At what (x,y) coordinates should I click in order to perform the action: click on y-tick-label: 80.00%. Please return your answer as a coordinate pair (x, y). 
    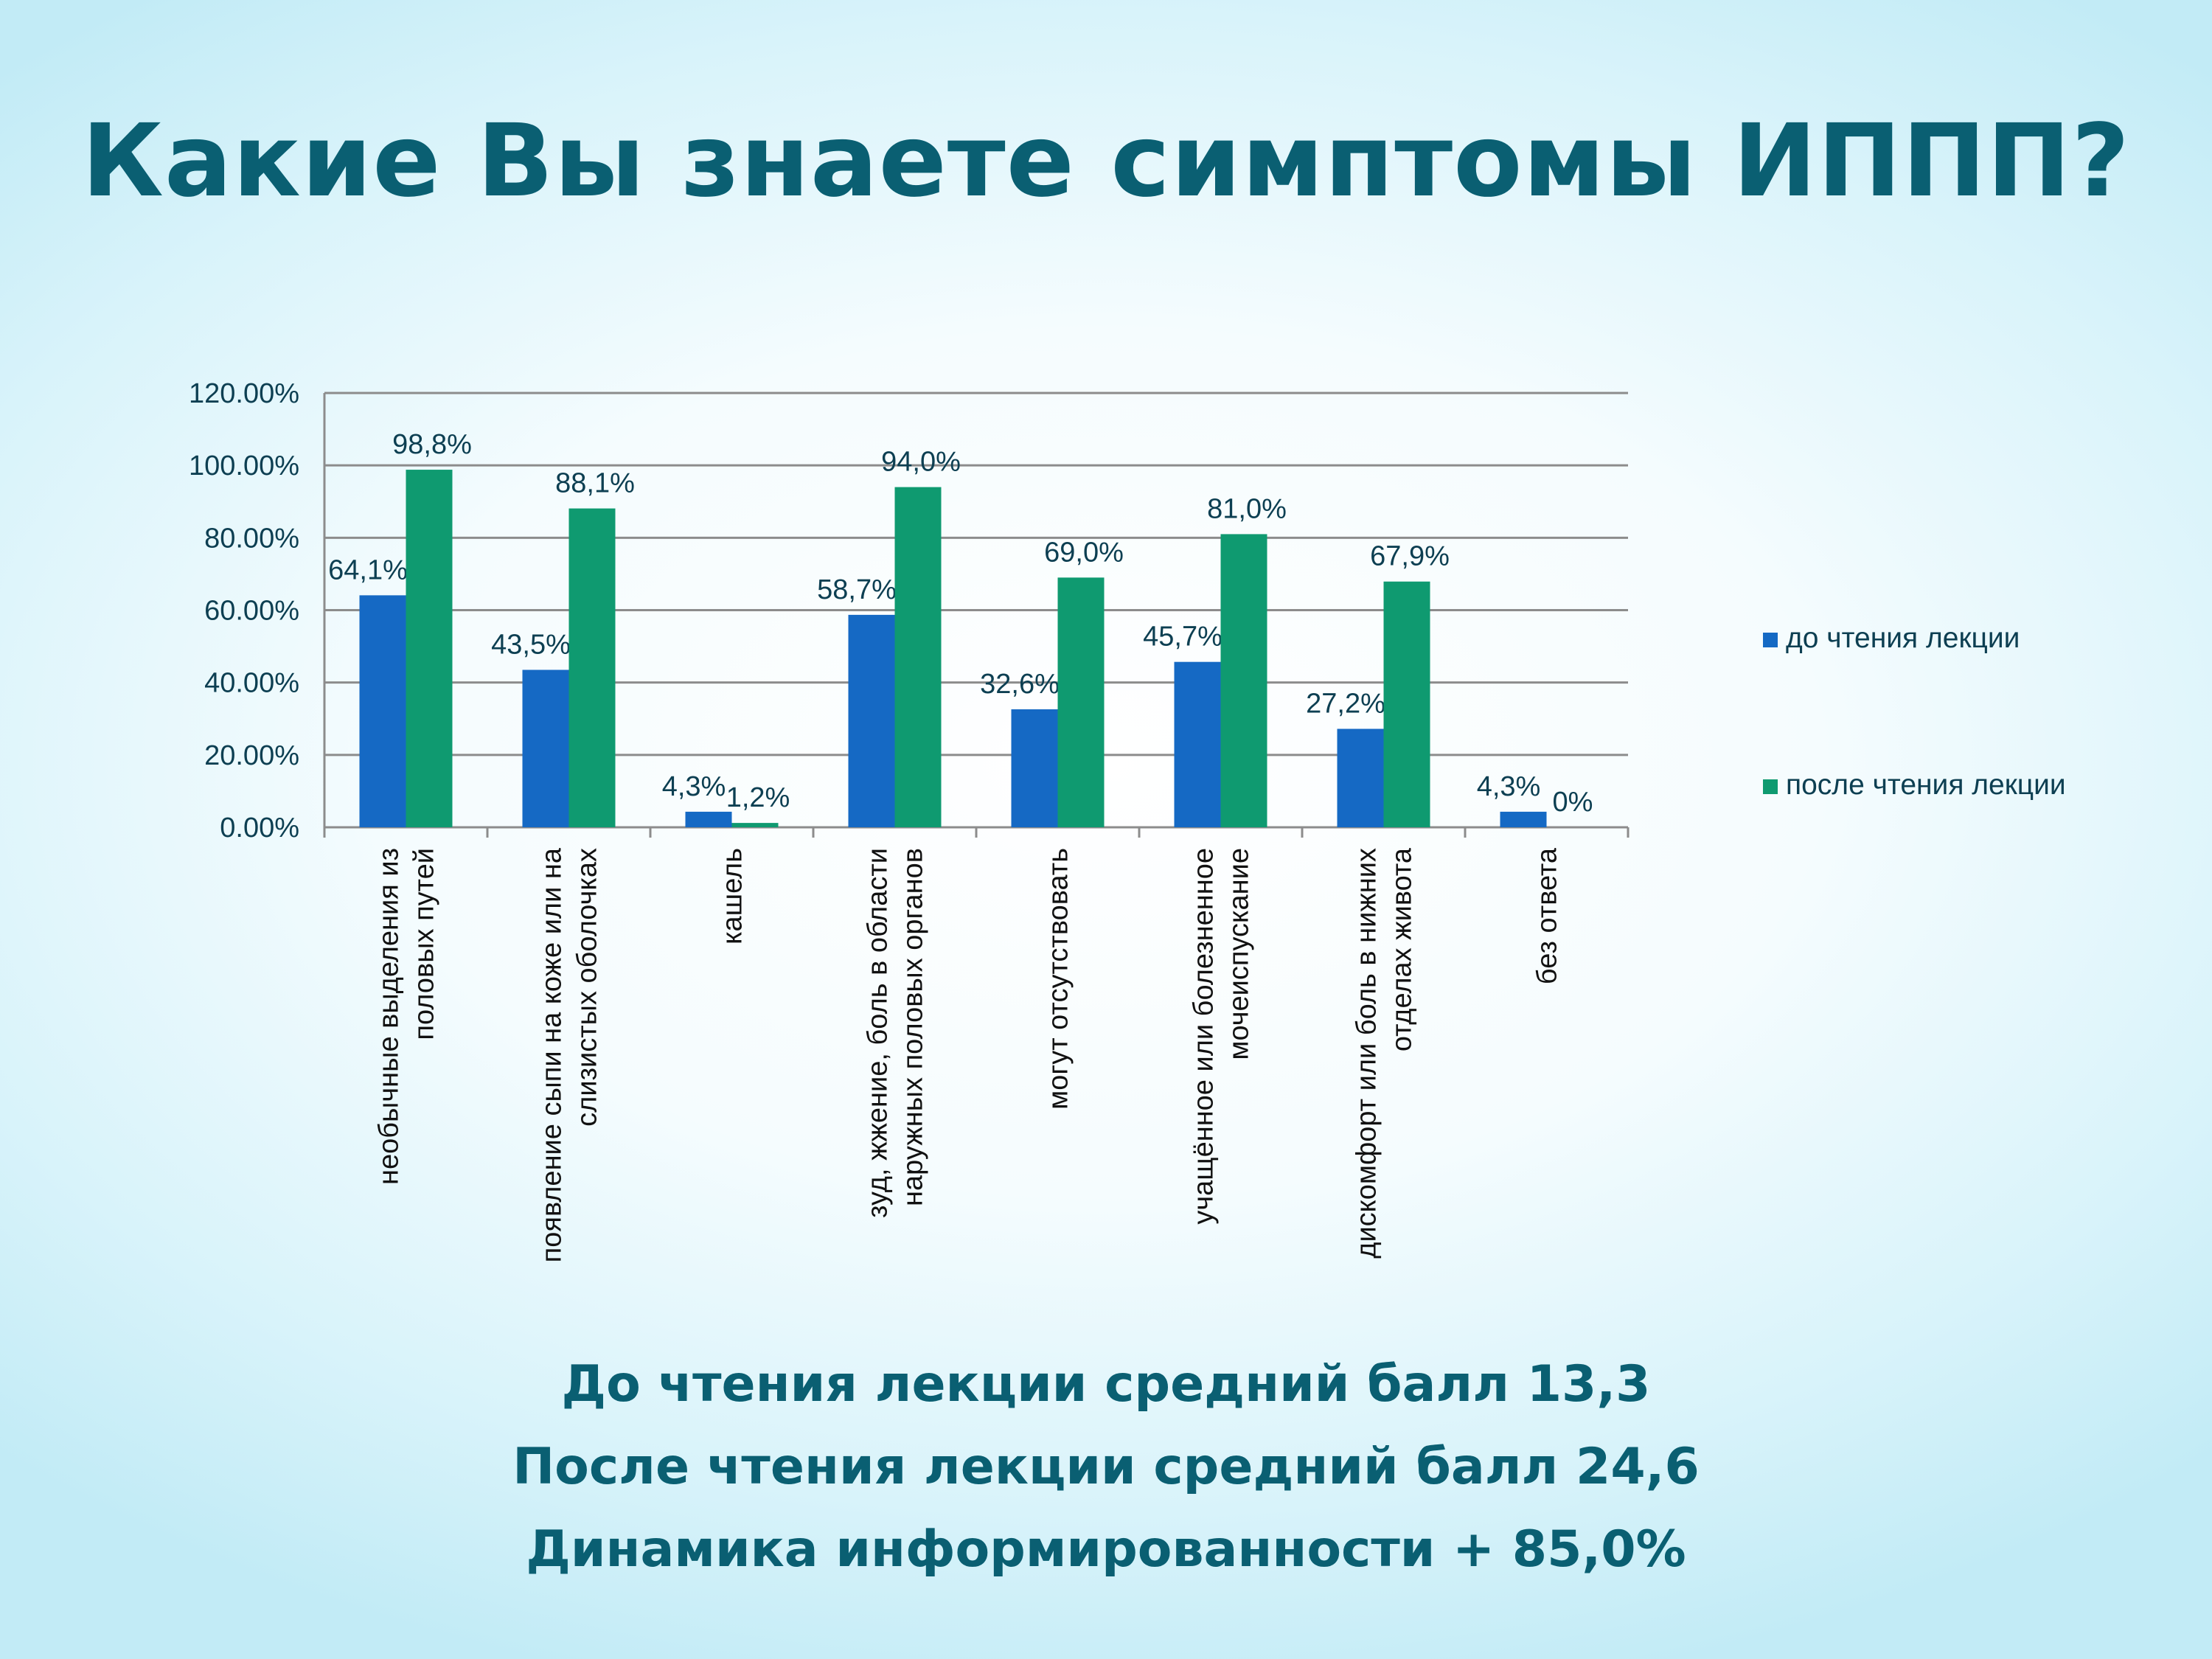
    Looking at the image, I should click on (251, 538).